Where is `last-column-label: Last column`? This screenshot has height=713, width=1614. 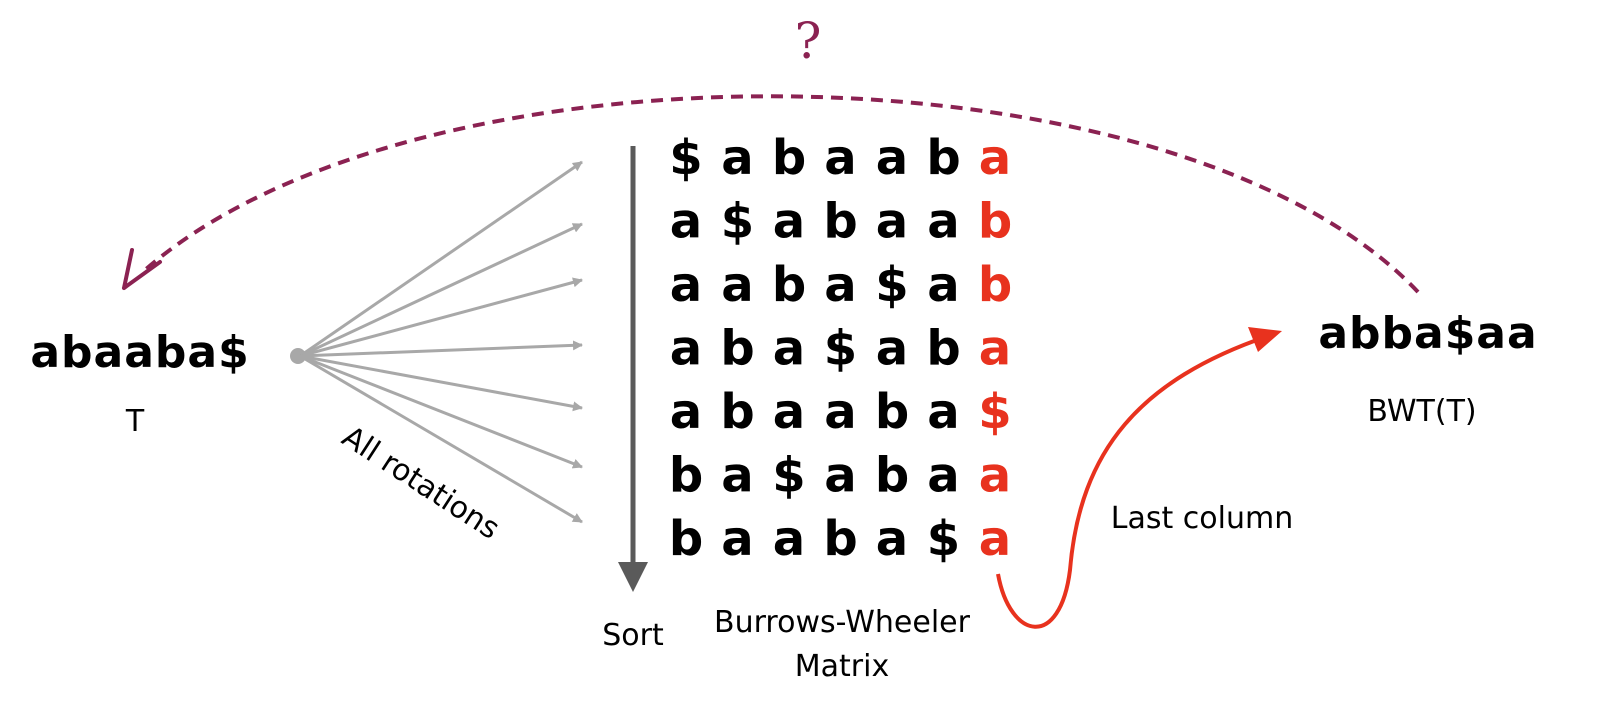
last-column-label: Last column is located at coordinates (1202, 518).